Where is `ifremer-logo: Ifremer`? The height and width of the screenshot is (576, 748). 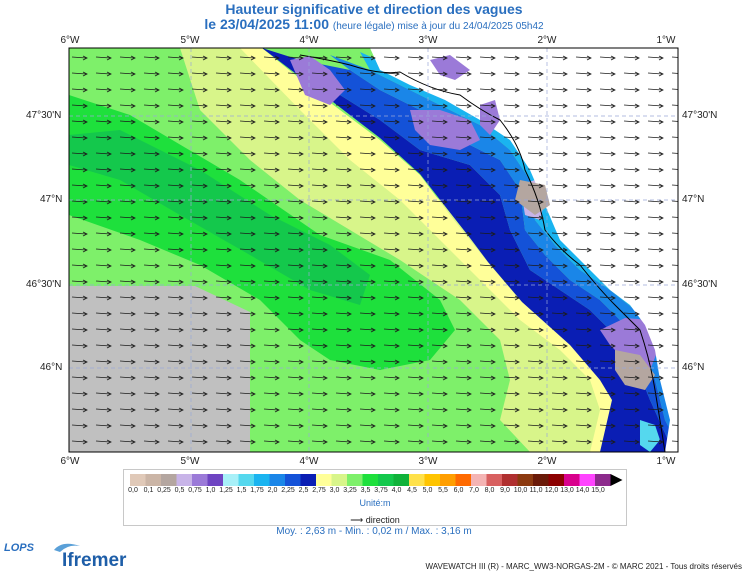
ifremer-logo: Ifremer is located at coordinates (94, 560).